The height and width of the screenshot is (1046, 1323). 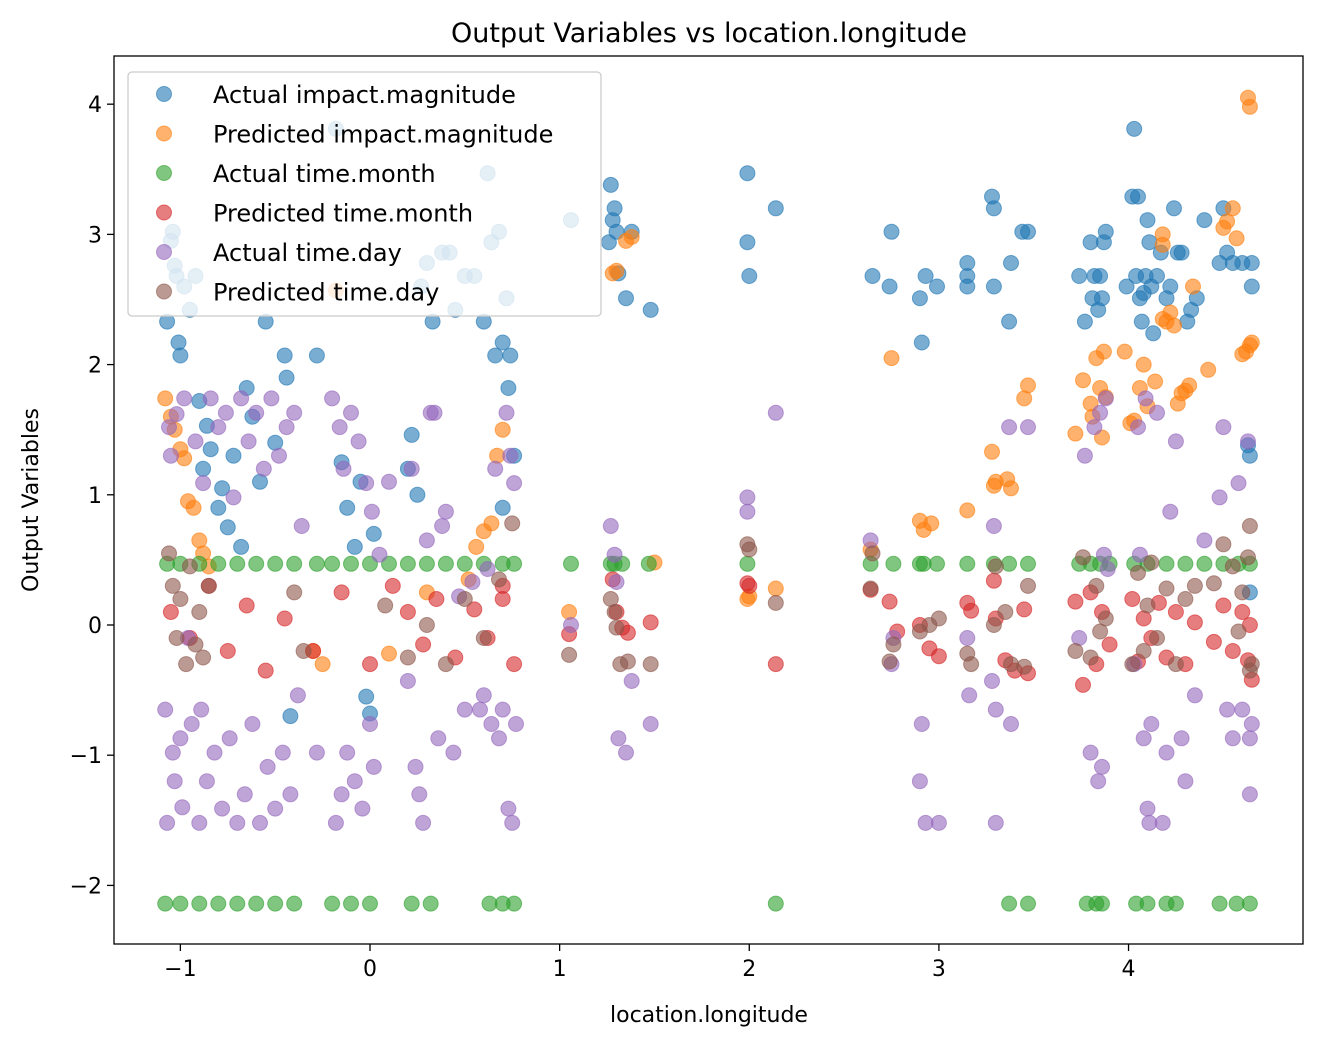 What do you see at coordinates (709, 1015) in the screenshot?
I see `x-axis-label: location.longitude` at bounding box center [709, 1015].